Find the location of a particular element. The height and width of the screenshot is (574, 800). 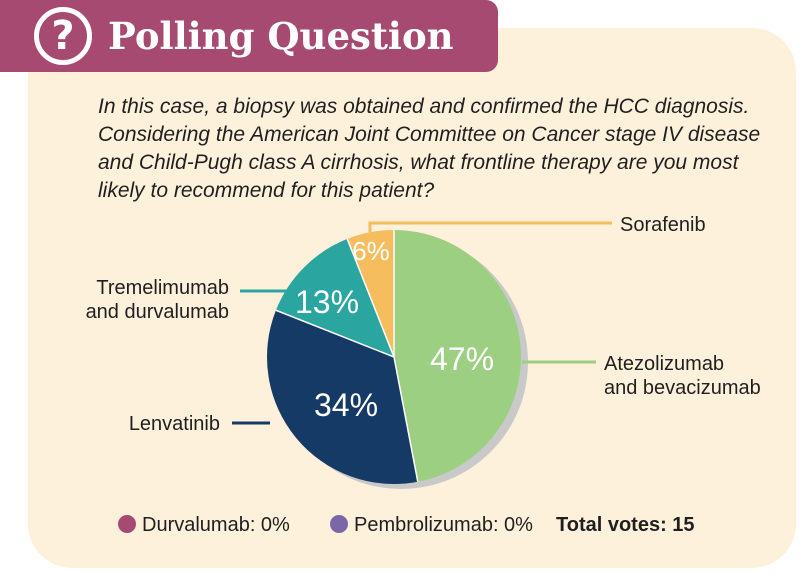

slice-percent-label: 13% is located at coordinates (327, 302).